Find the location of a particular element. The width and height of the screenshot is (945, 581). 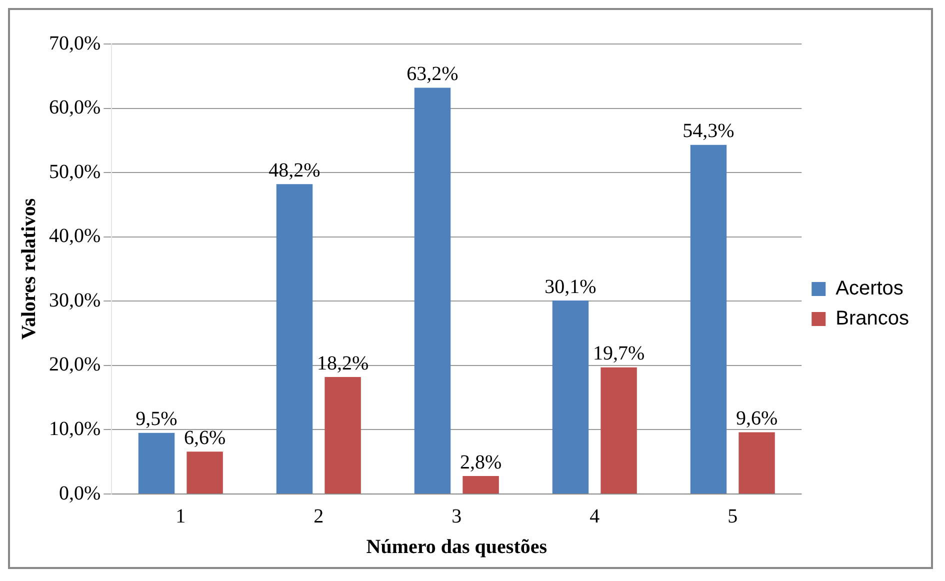

legend-label: Acertos is located at coordinates (870, 289).